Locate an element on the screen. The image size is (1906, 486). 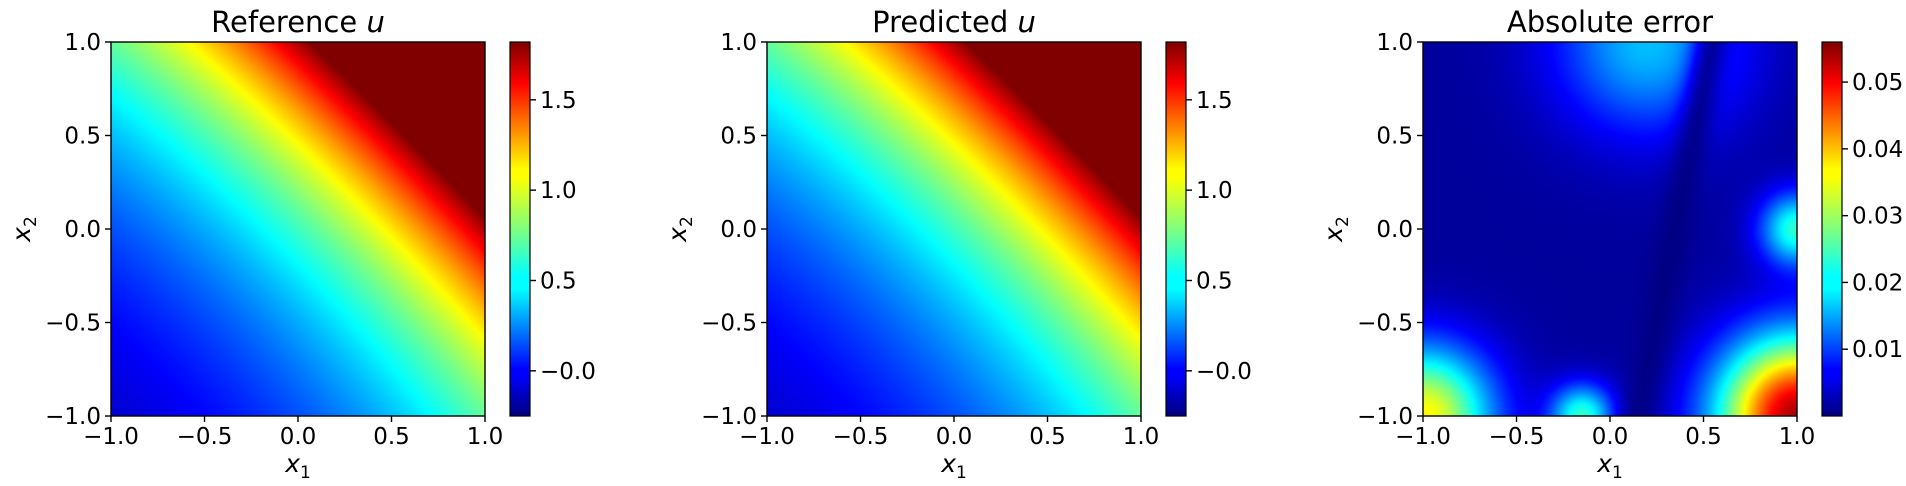
chart-title: Absolute error is located at coordinates (1610, 22).